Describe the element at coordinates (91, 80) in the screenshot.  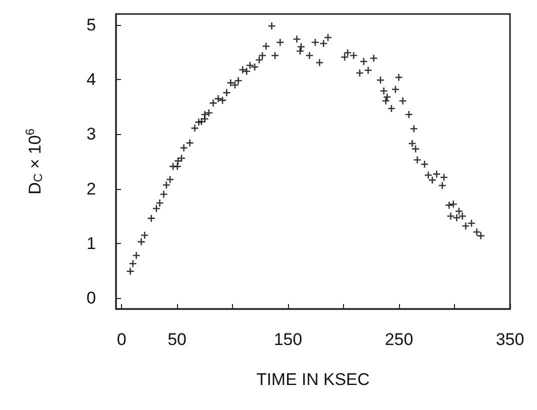
I see `y-tick-label: 4` at that location.